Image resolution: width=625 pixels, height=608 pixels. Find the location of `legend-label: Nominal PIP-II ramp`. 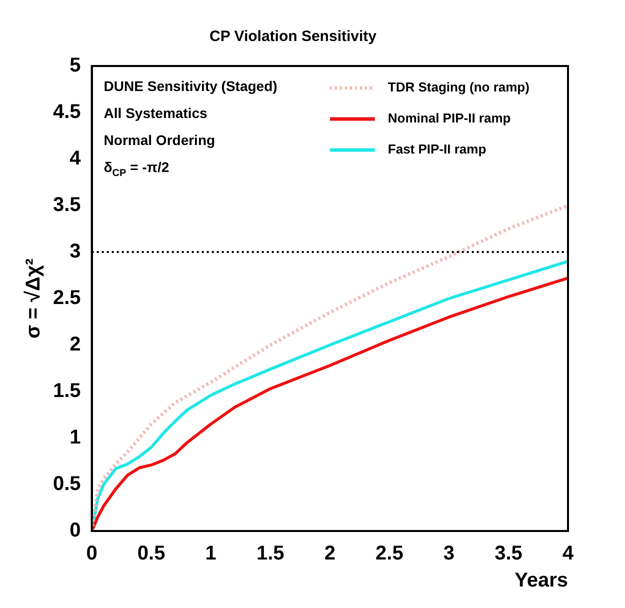

legend-label: Nominal PIP-II ramp is located at coordinates (449, 118).